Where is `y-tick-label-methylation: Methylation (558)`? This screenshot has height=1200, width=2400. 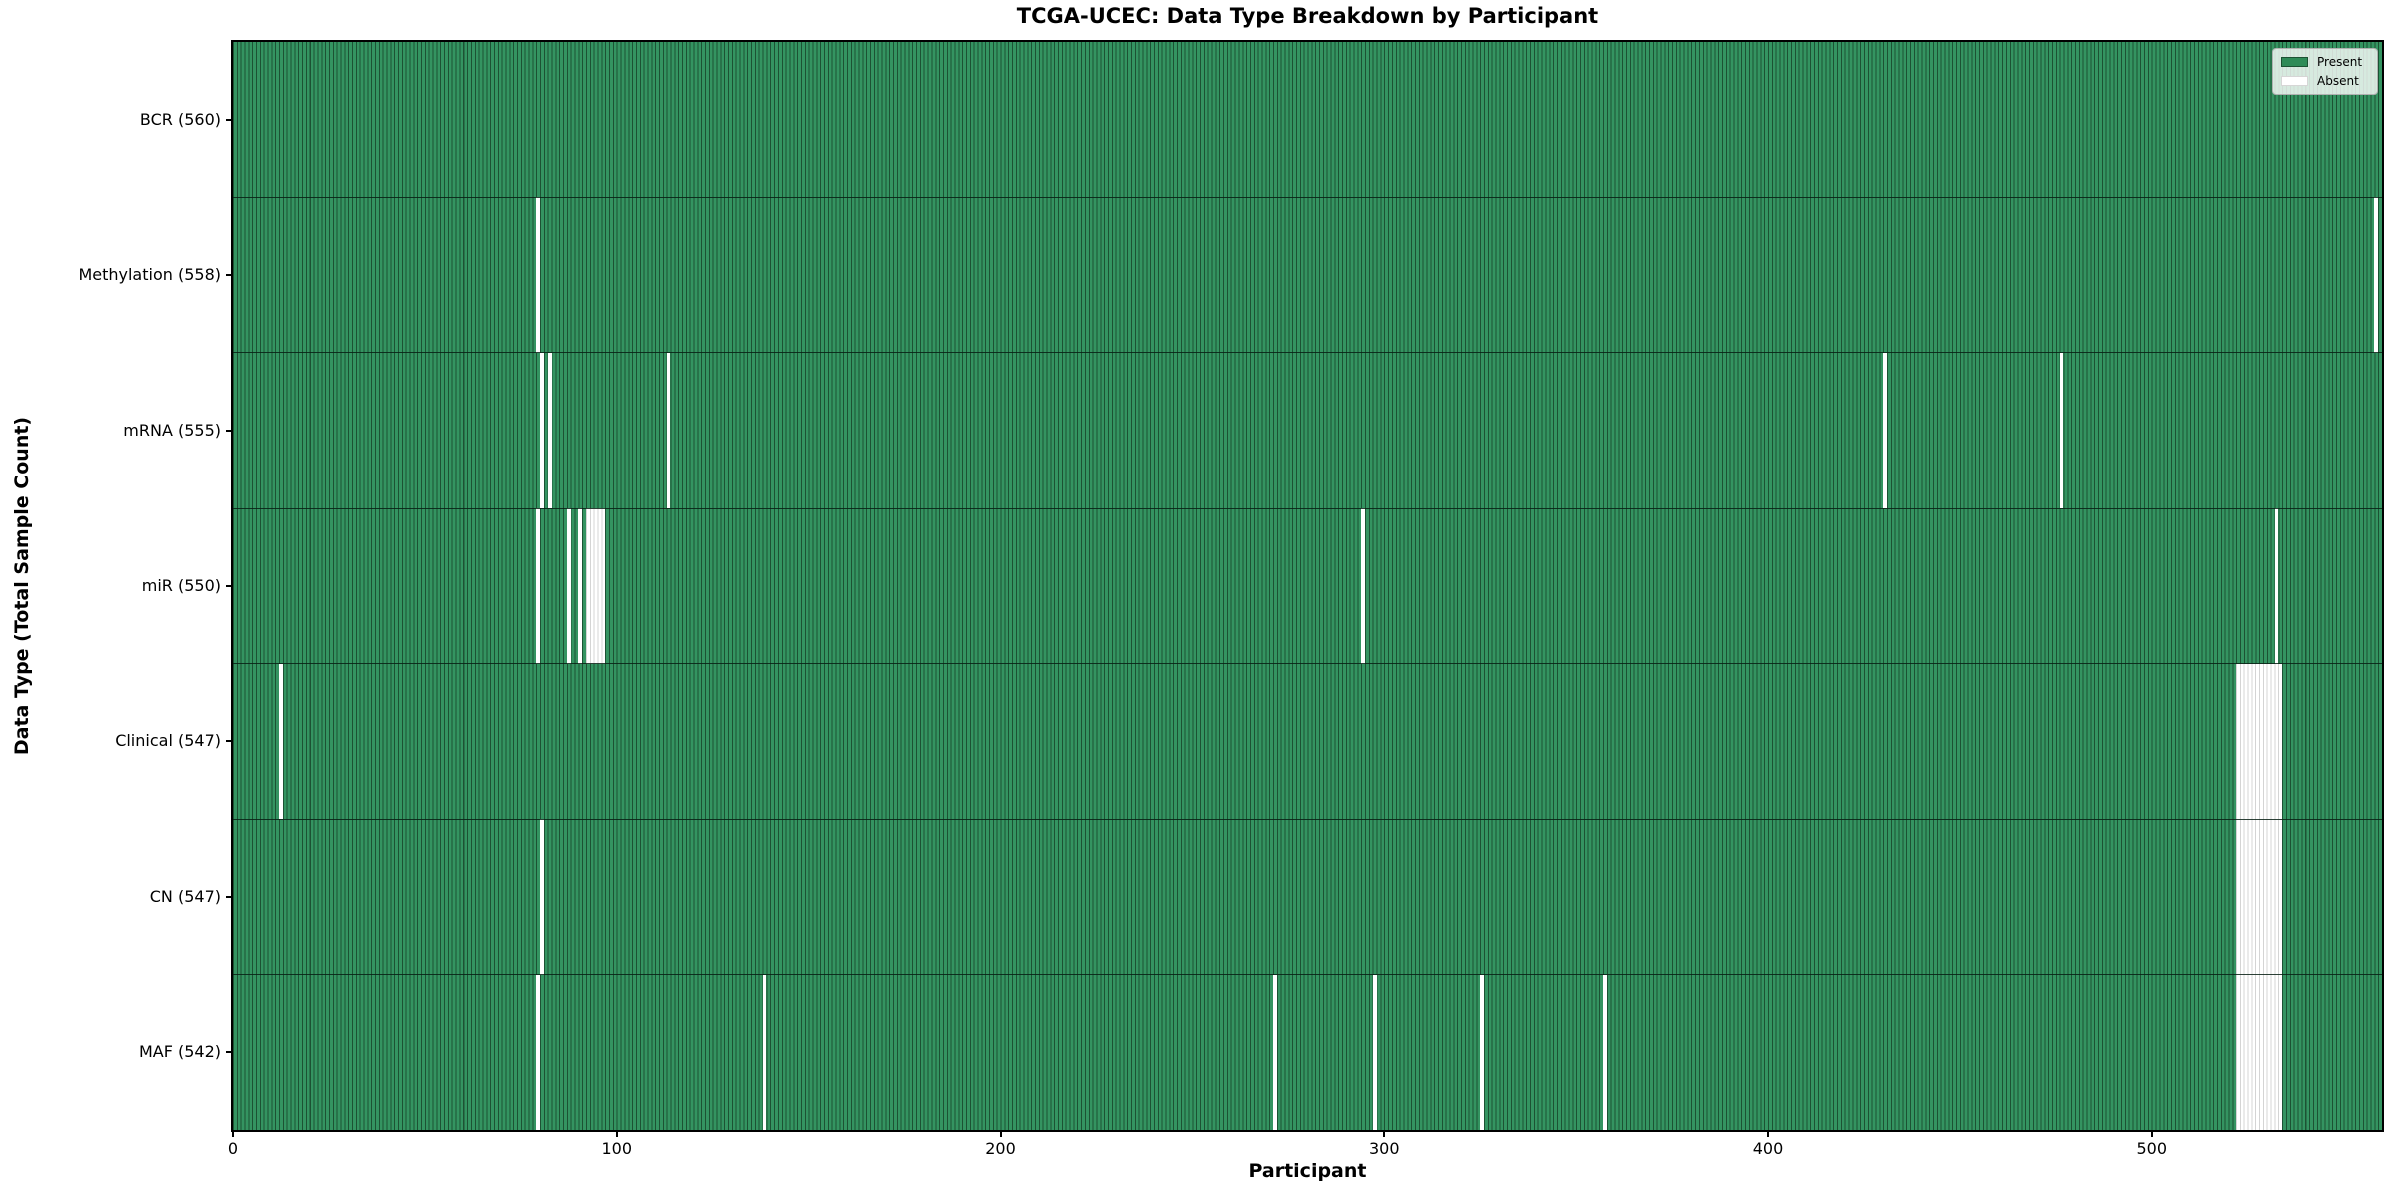
y-tick-label-methylation: Methylation (558) is located at coordinates (149, 275).